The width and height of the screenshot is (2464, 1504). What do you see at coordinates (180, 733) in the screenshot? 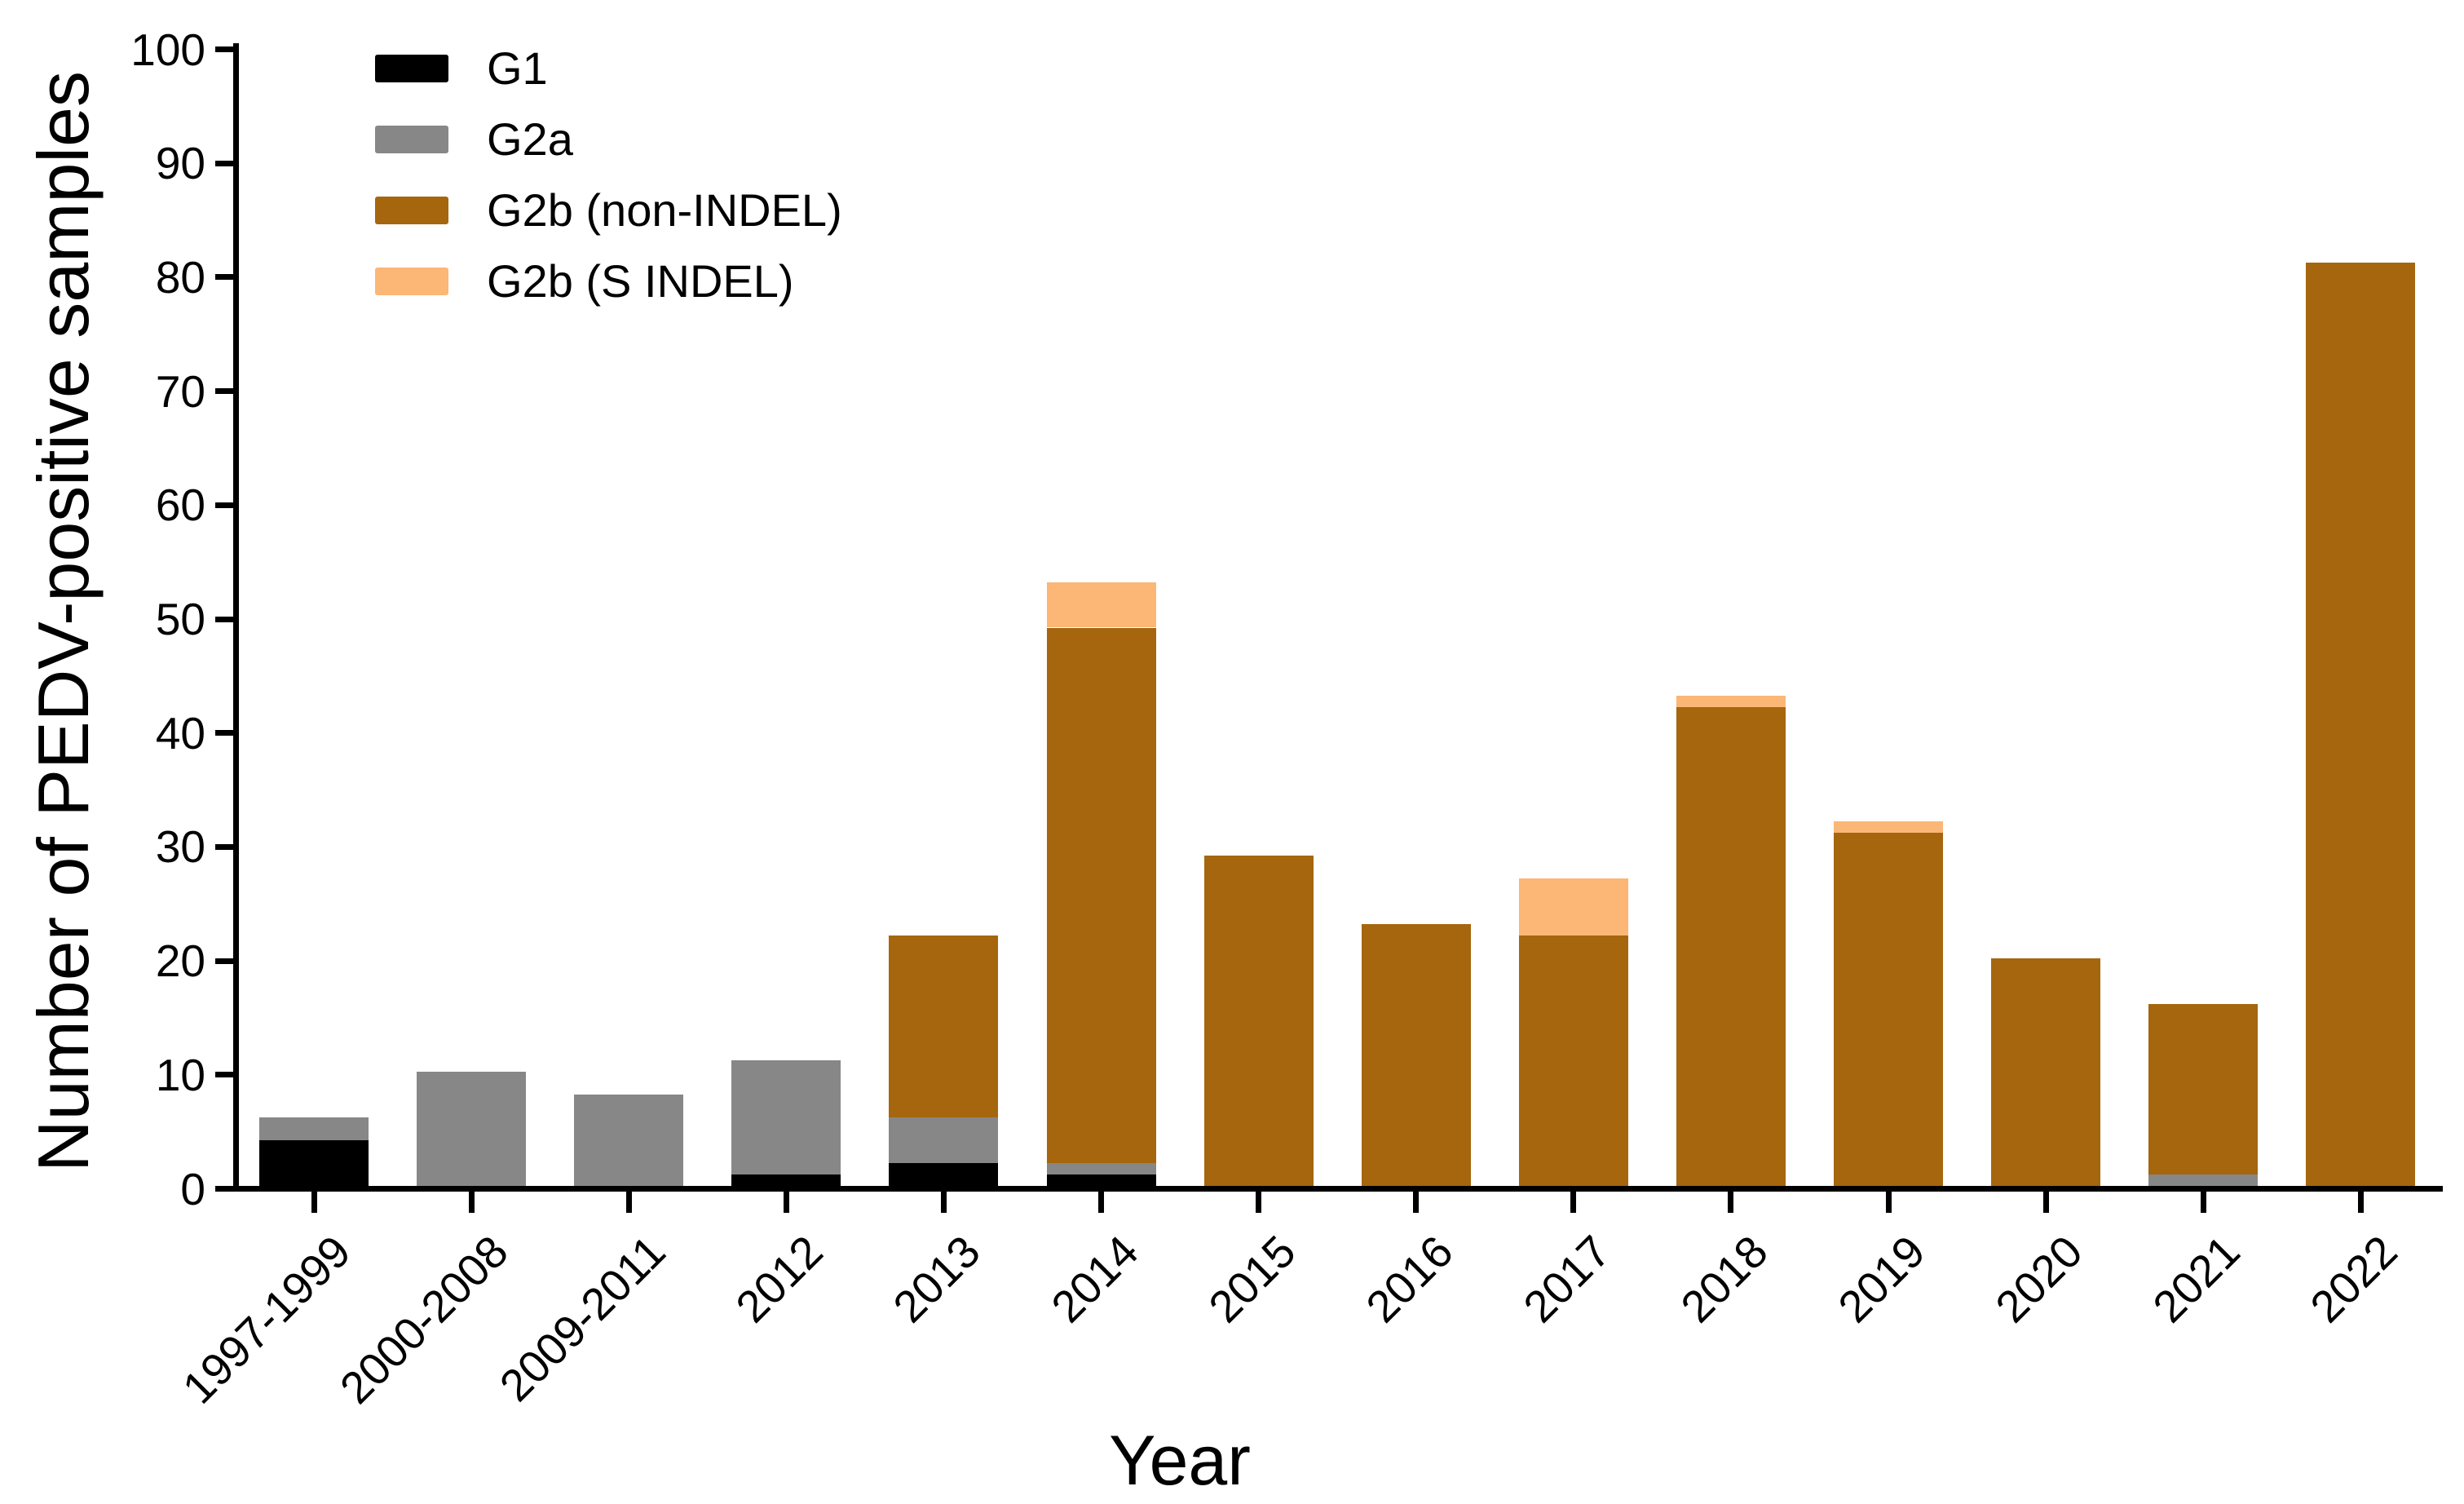
I see `y-tick-label: 40` at bounding box center [180, 733].